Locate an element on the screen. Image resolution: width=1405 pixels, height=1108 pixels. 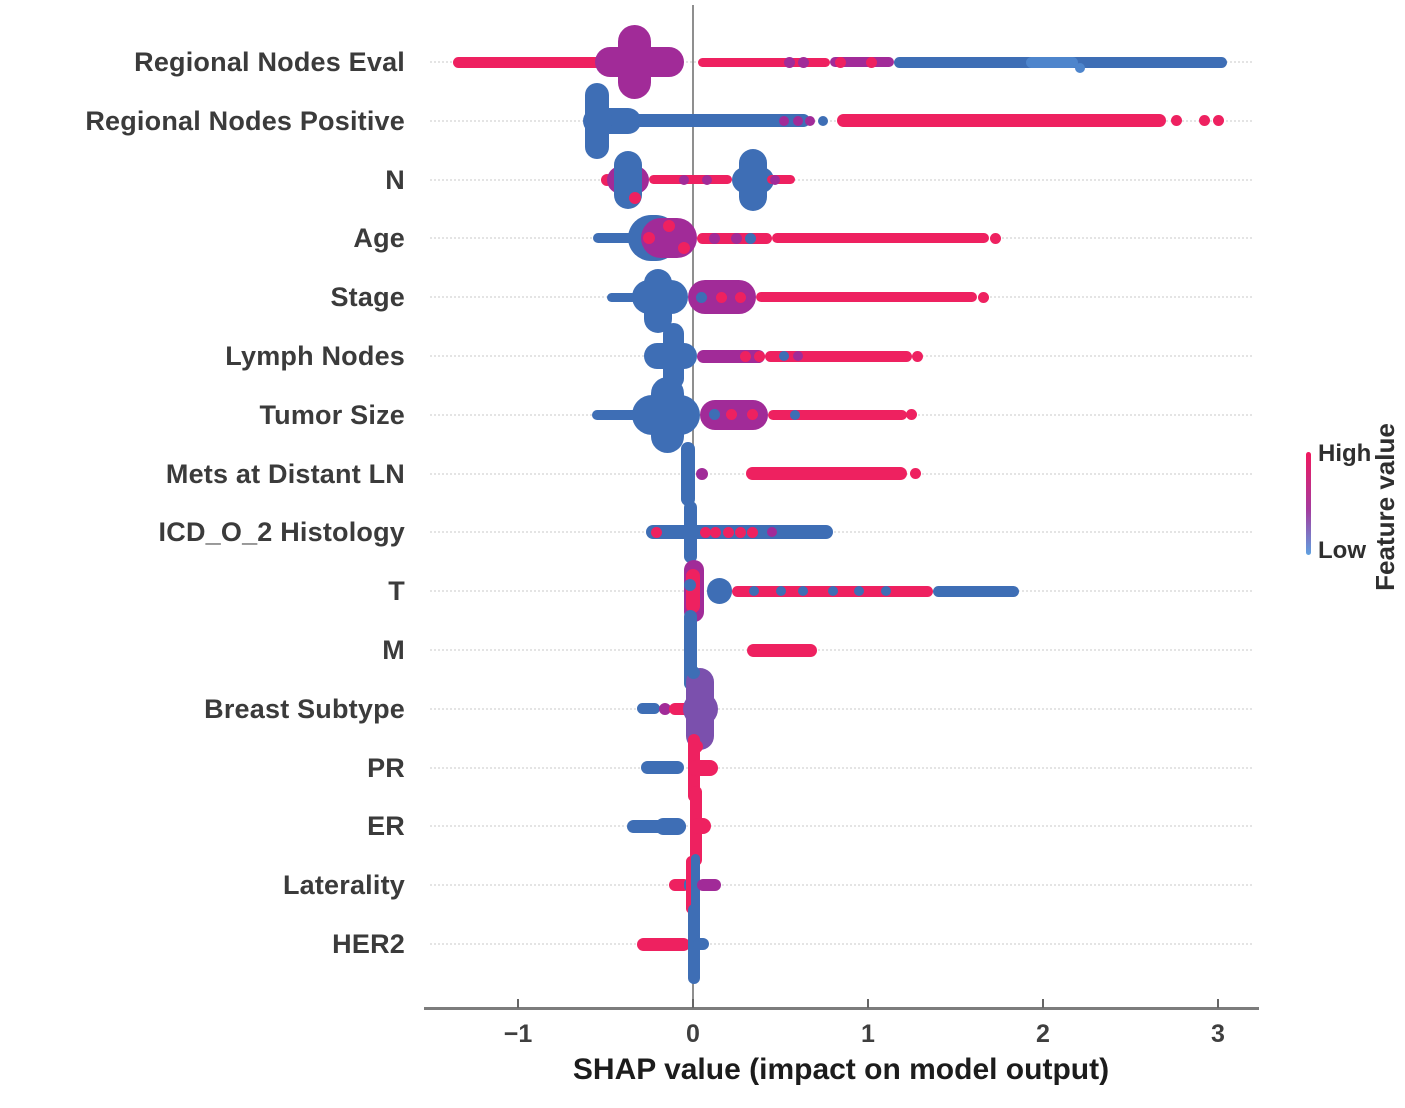
x-tick-label: 1 is located at coordinates (868, 1034).